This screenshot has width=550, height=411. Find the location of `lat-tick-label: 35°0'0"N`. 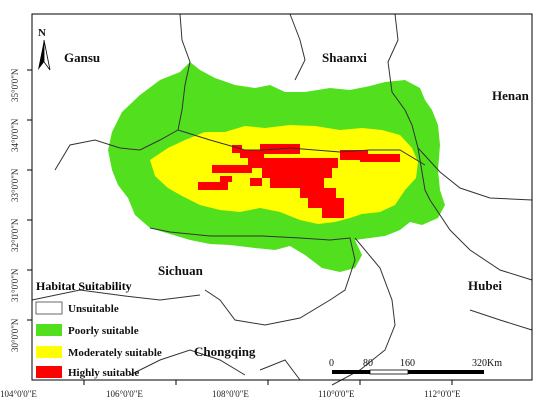

lat-tick-label: 35°0'0"N is located at coordinates (15, 85).